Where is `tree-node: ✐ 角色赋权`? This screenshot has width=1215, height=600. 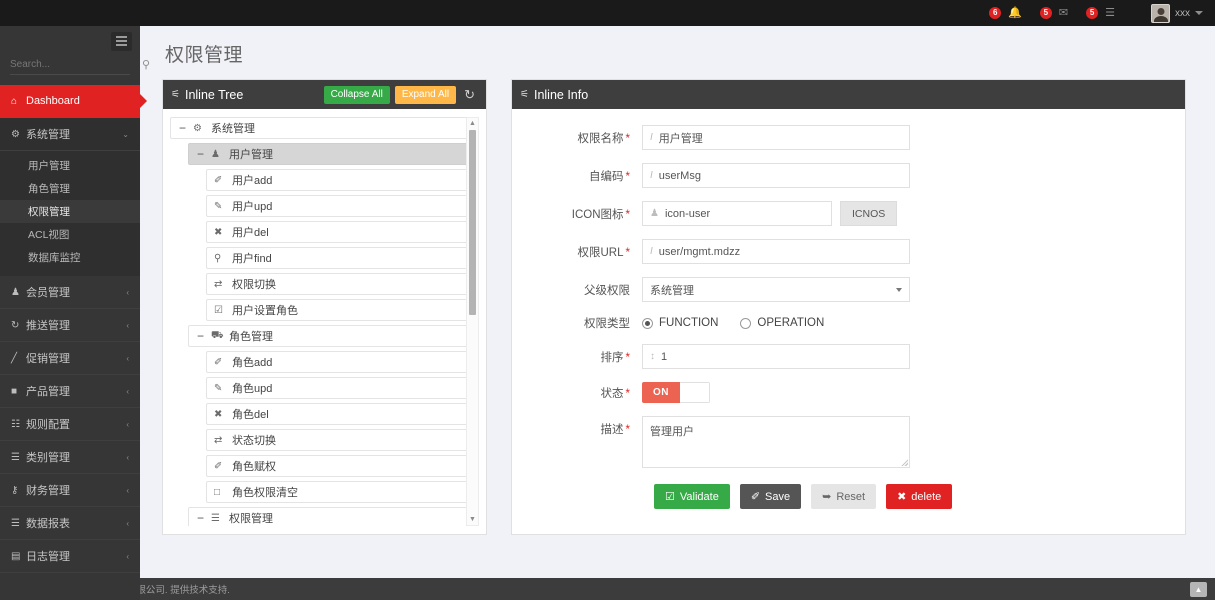
tree-node: ✐ 角色赋权 is located at coordinates (342, 466).